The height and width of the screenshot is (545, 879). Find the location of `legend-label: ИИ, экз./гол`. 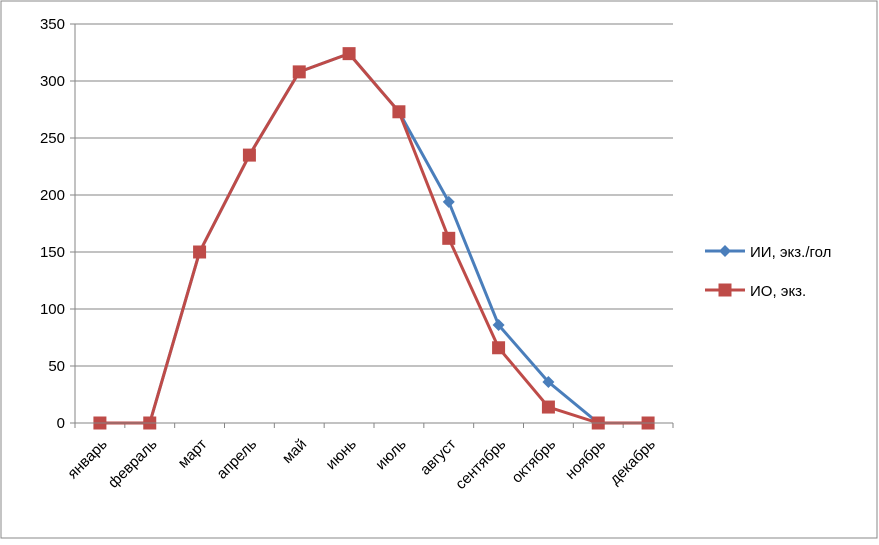

legend-label: ИИ, экз./гол is located at coordinates (790, 252).